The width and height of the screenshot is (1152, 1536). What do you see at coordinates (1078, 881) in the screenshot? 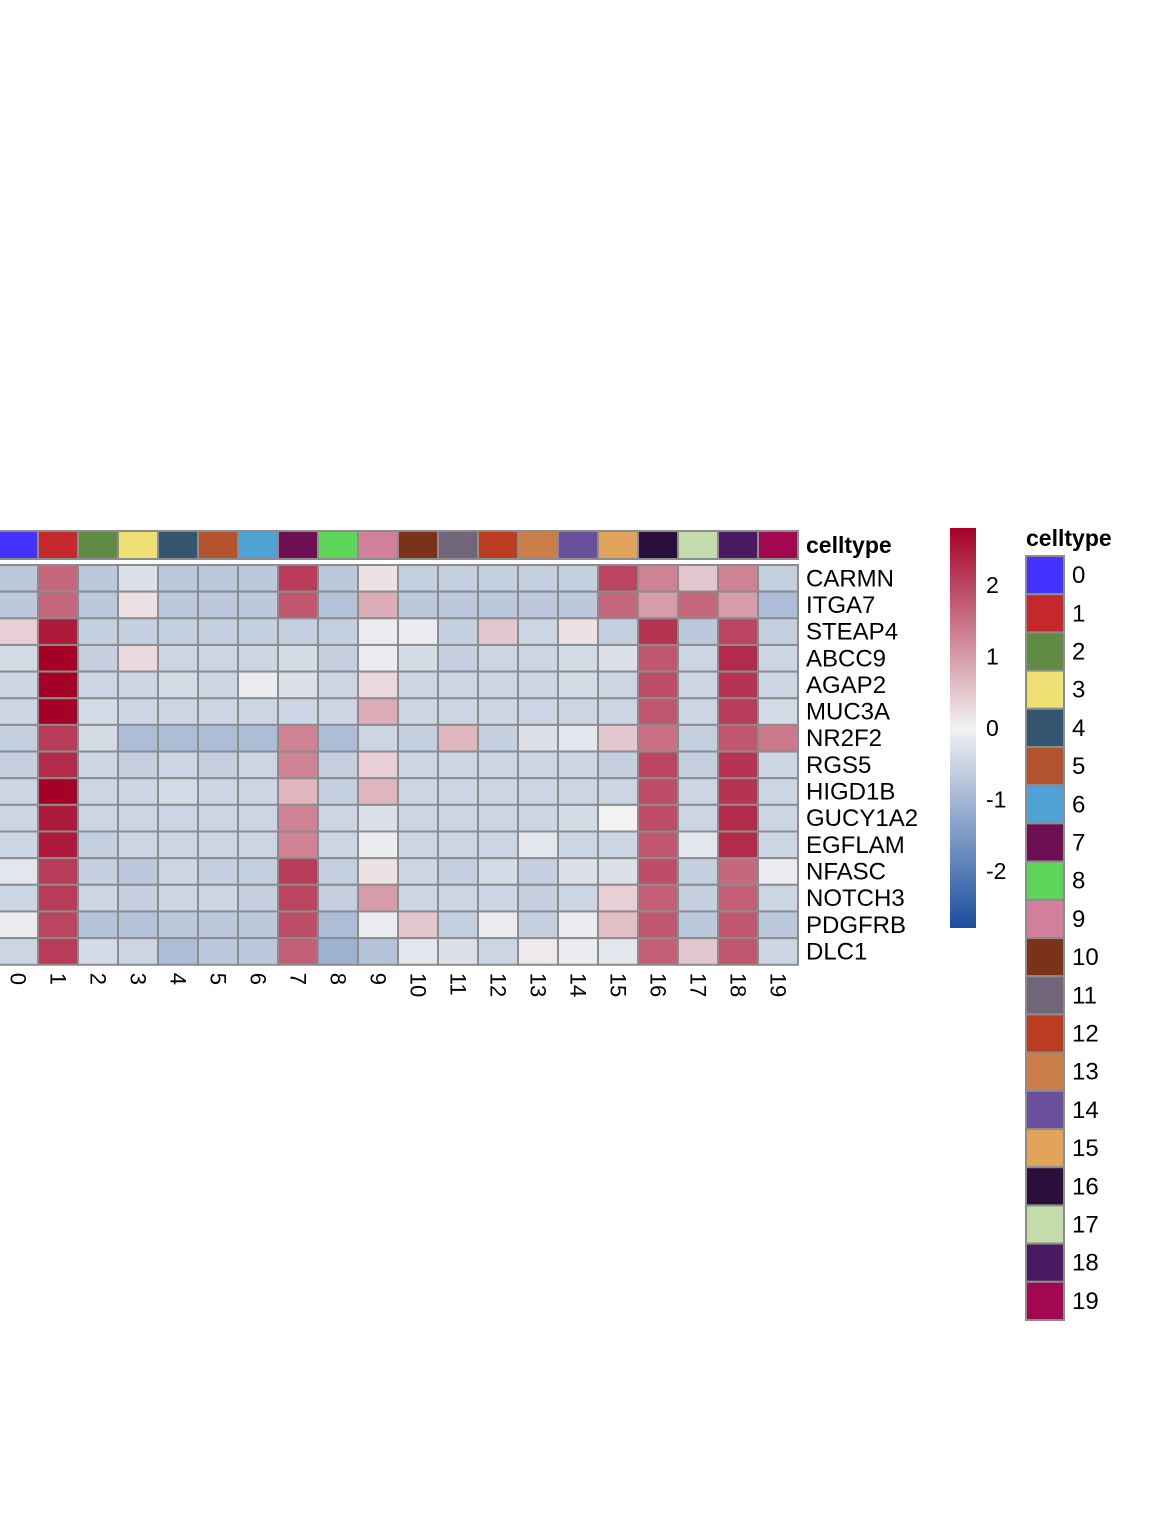
I see `legend-label: 8` at bounding box center [1078, 881].